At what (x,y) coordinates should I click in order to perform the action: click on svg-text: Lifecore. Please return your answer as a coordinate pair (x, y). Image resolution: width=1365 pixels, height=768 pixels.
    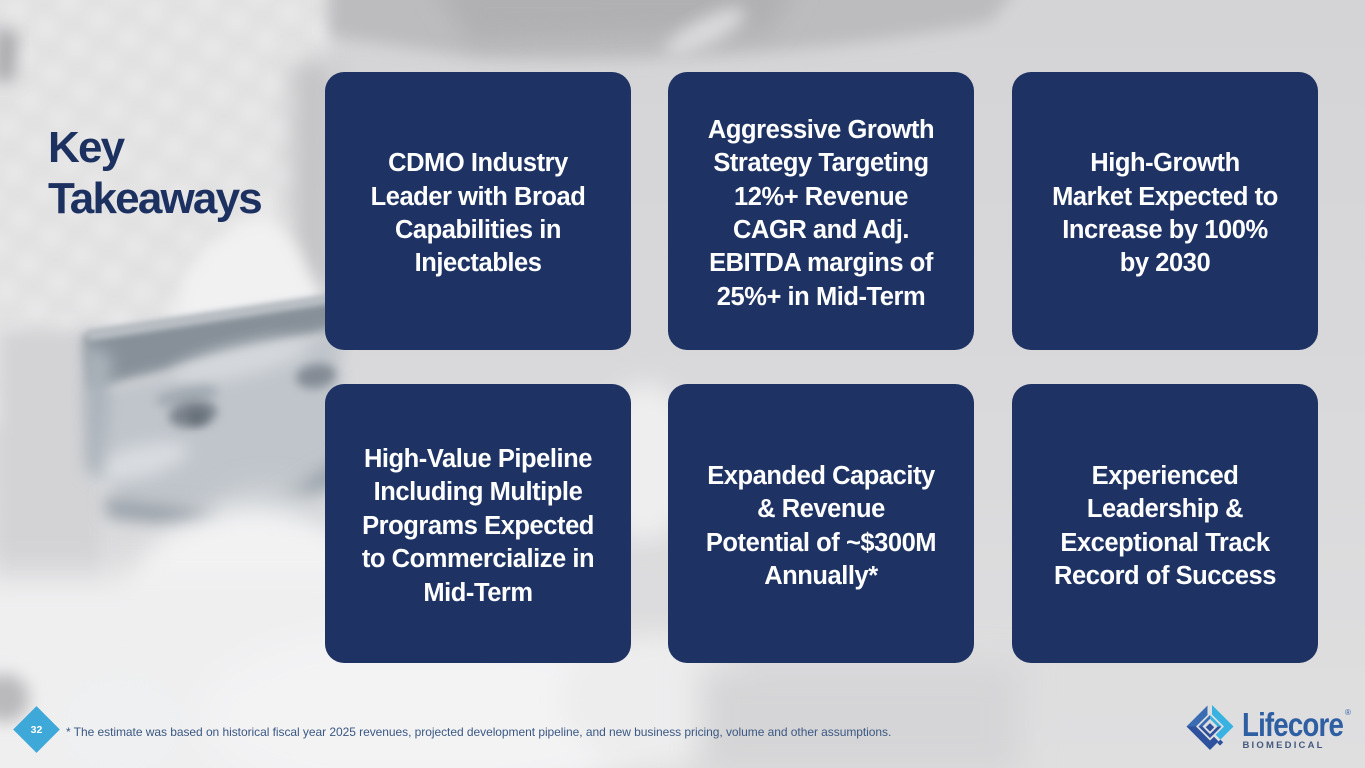
    Looking at the image, I should click on (1293, 724).